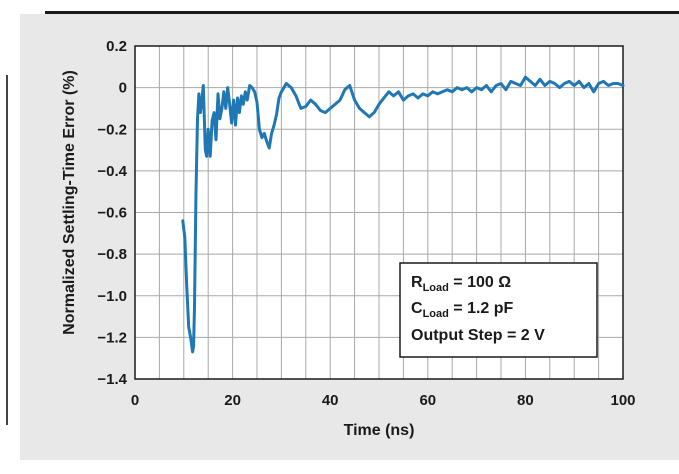 The width and height of the screenshot is (679, 474). I want to click on x-tick-labels: 0 20 40 60 80 100, so click(383, 400).